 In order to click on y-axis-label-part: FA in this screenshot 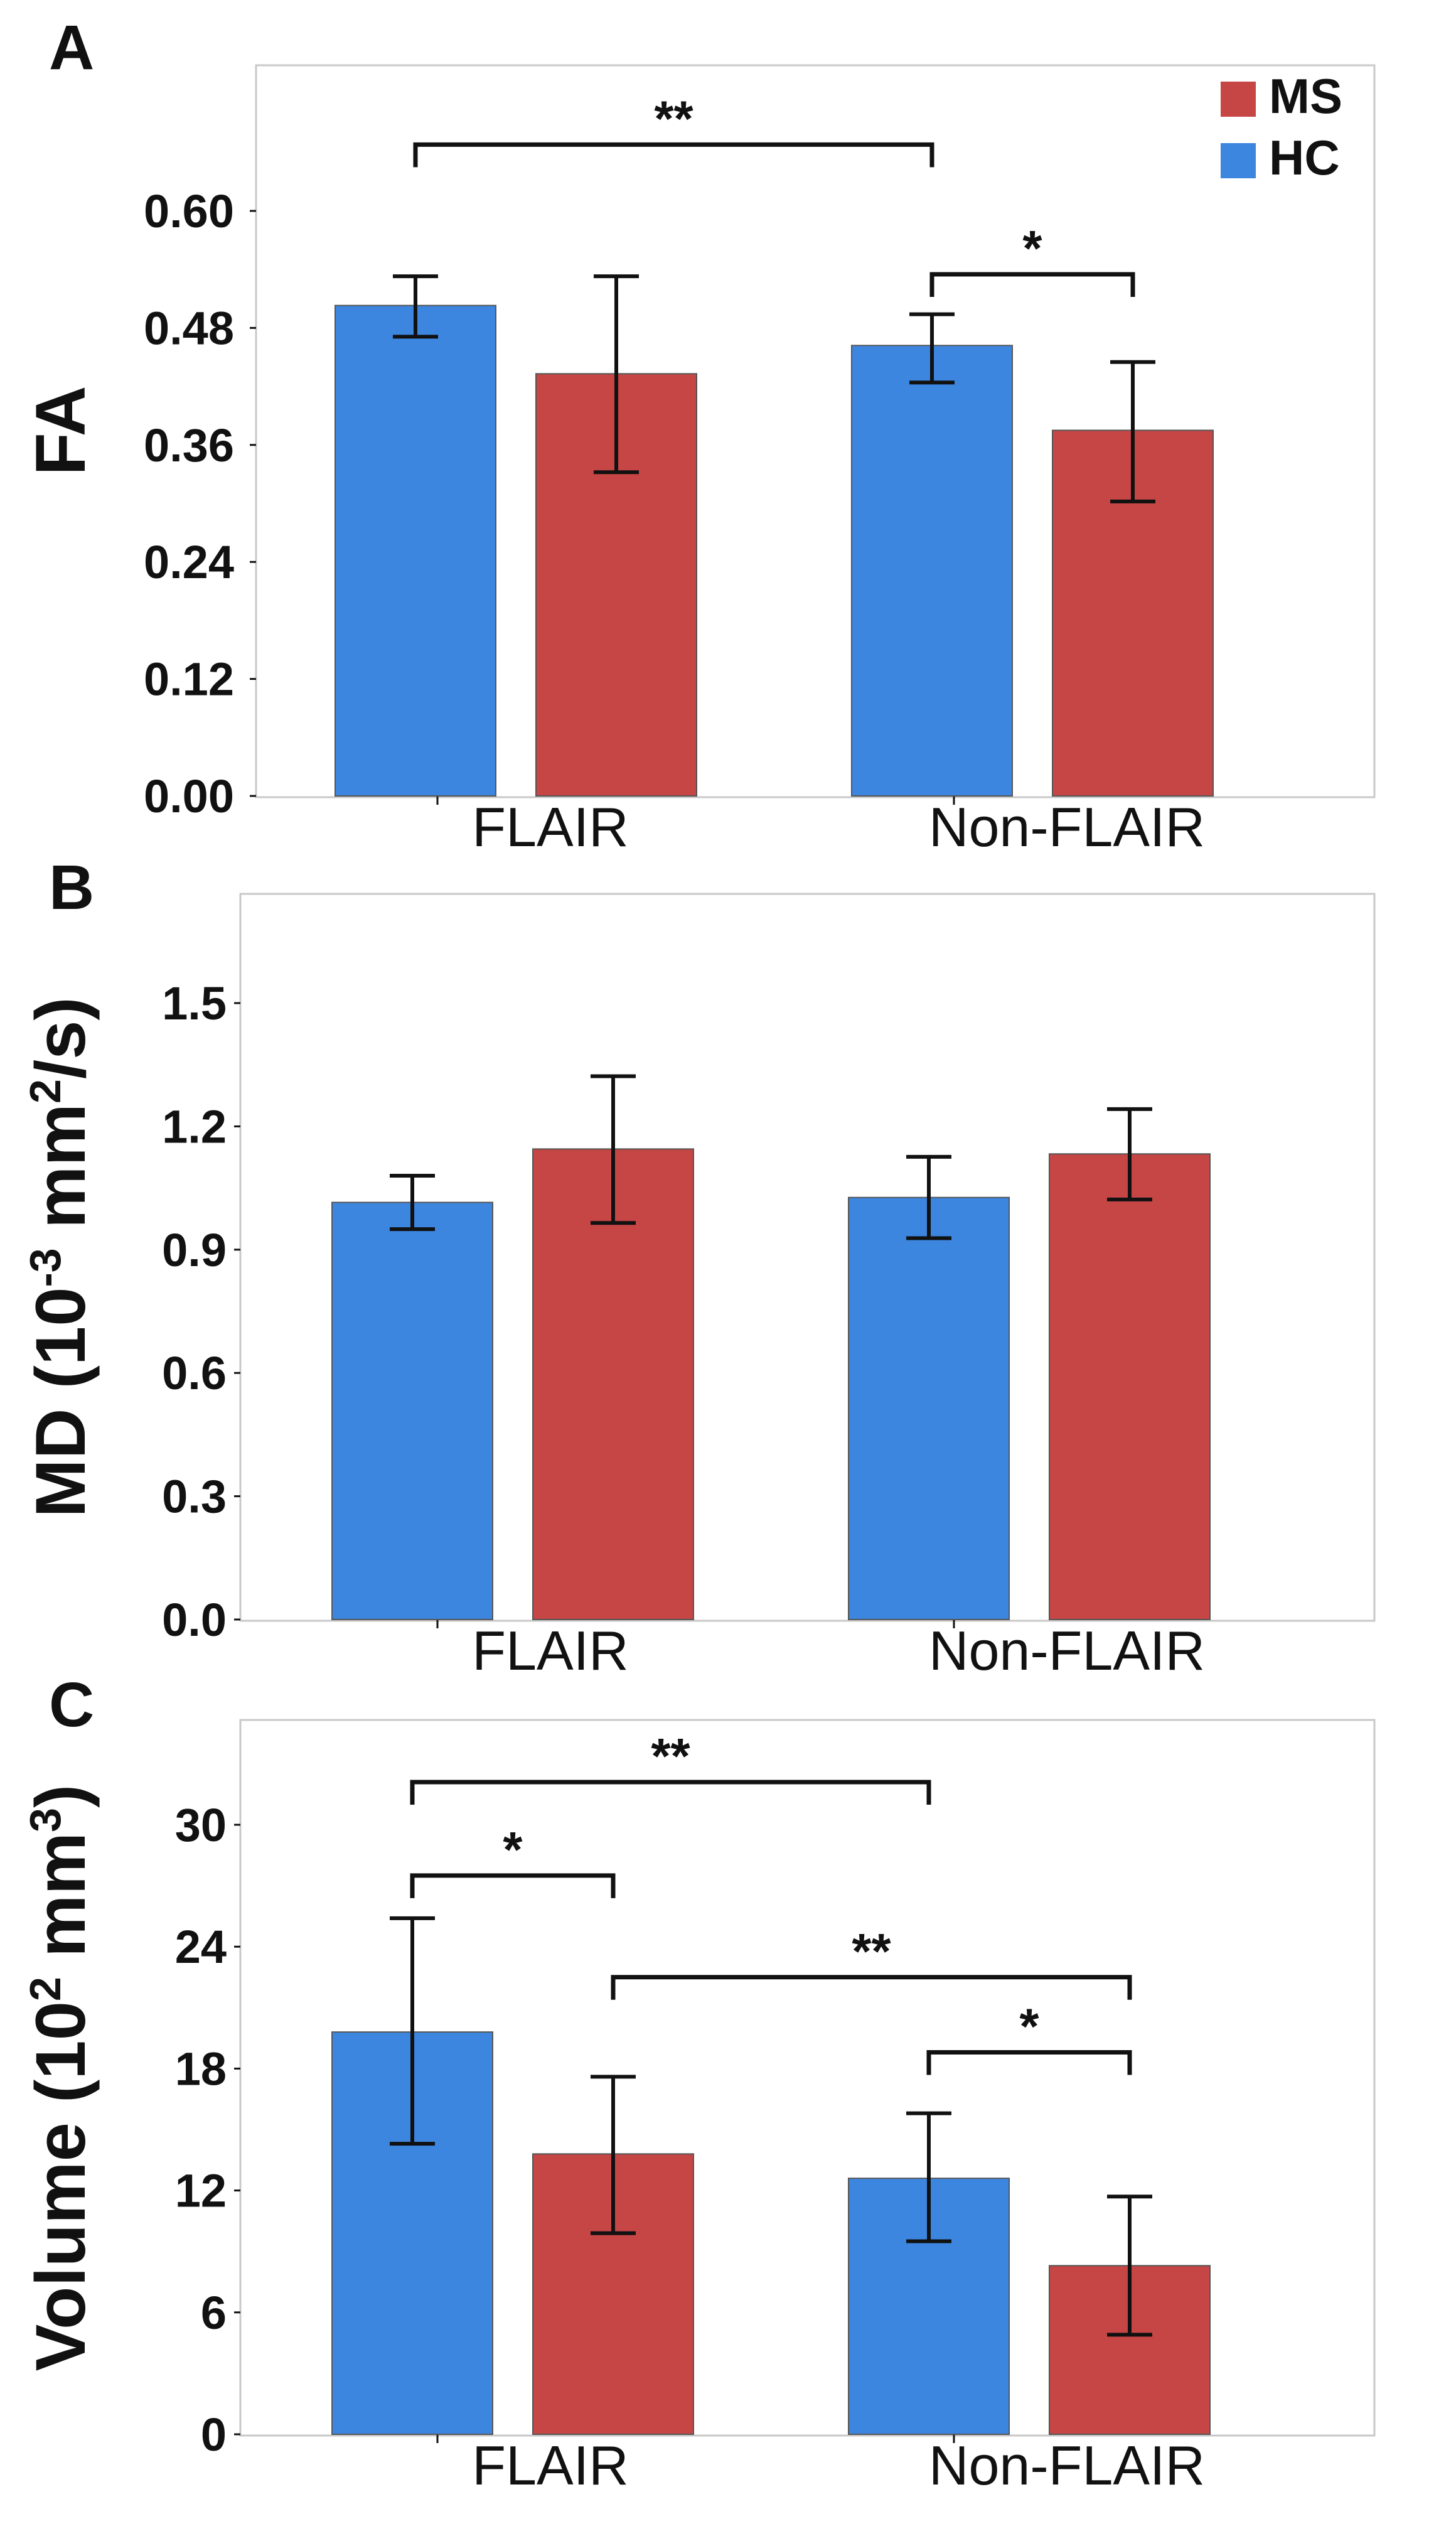, I will do `click(60, 430)`.